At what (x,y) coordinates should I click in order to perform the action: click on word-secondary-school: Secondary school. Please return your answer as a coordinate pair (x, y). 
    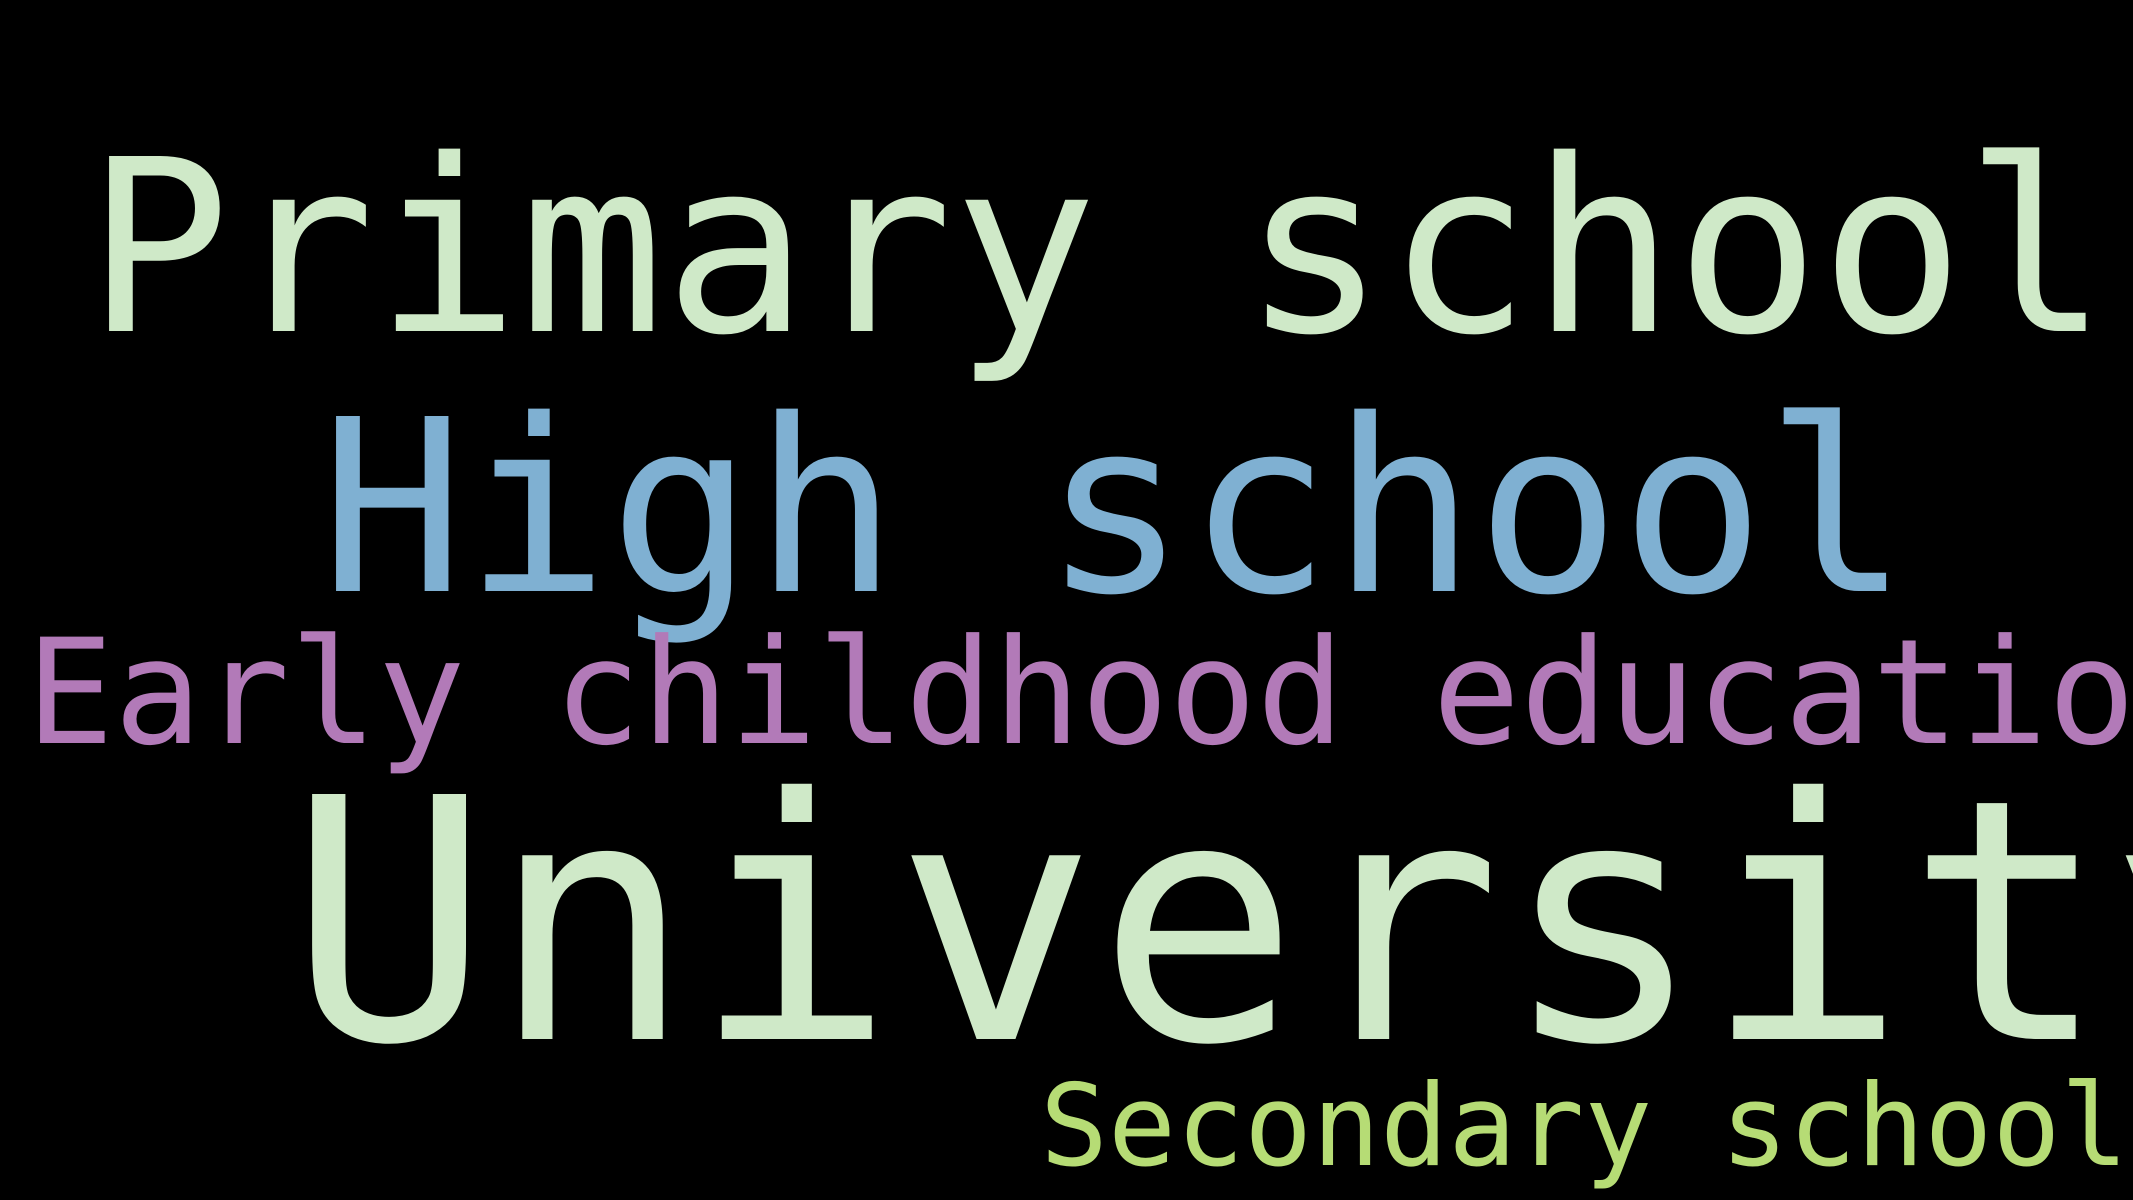
    Looking at the image, I should click on (1584, 1126).